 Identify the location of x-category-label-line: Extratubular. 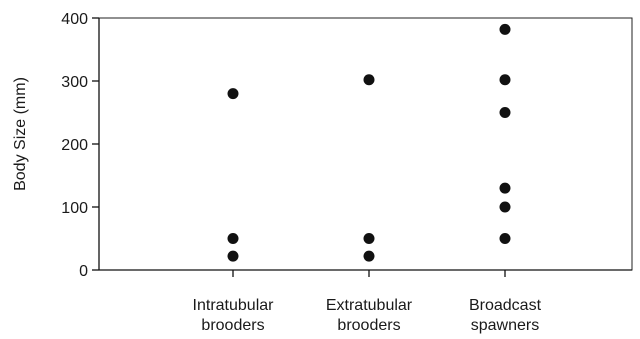
(369, 305).